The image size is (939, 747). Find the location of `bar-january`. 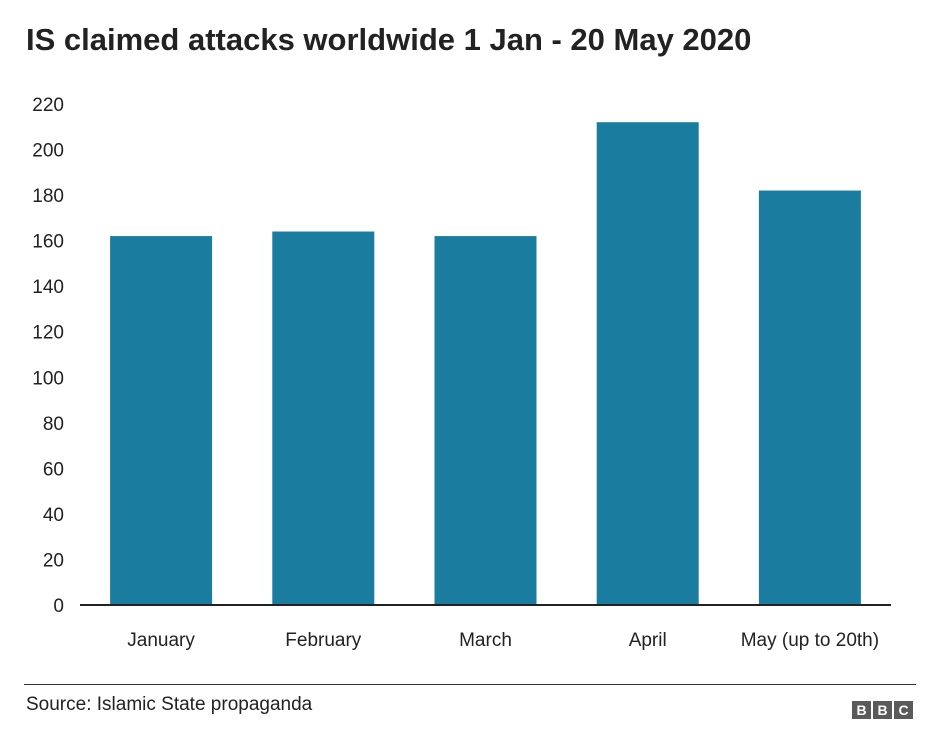

bar-january is located at coordinates (161, 420).